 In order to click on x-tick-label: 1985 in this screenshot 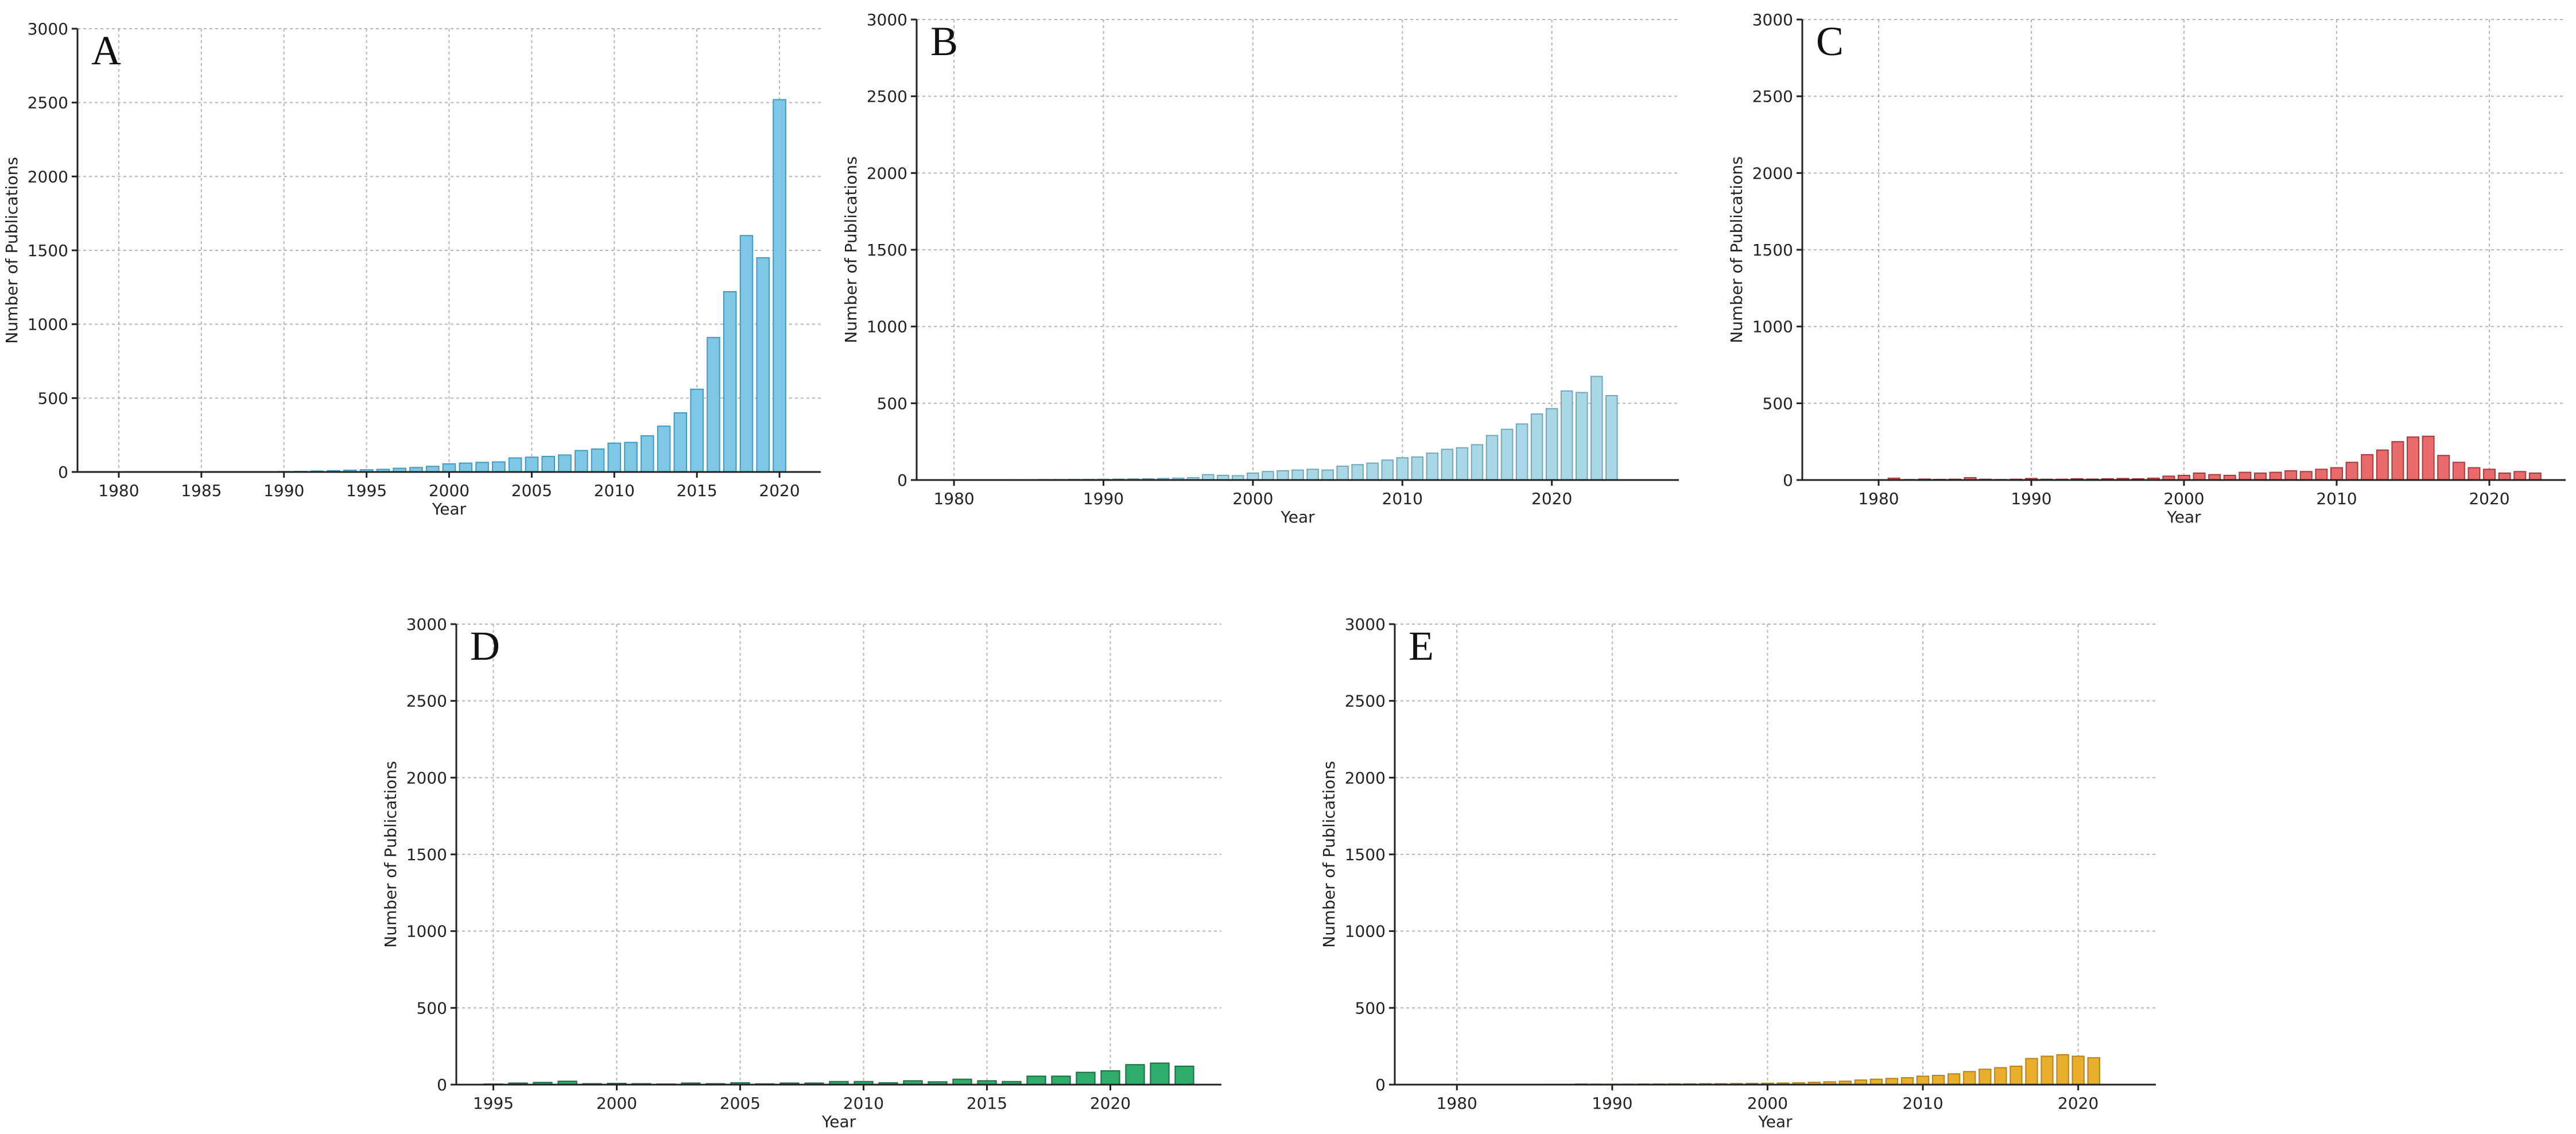, I will do `click(201, 490)`.